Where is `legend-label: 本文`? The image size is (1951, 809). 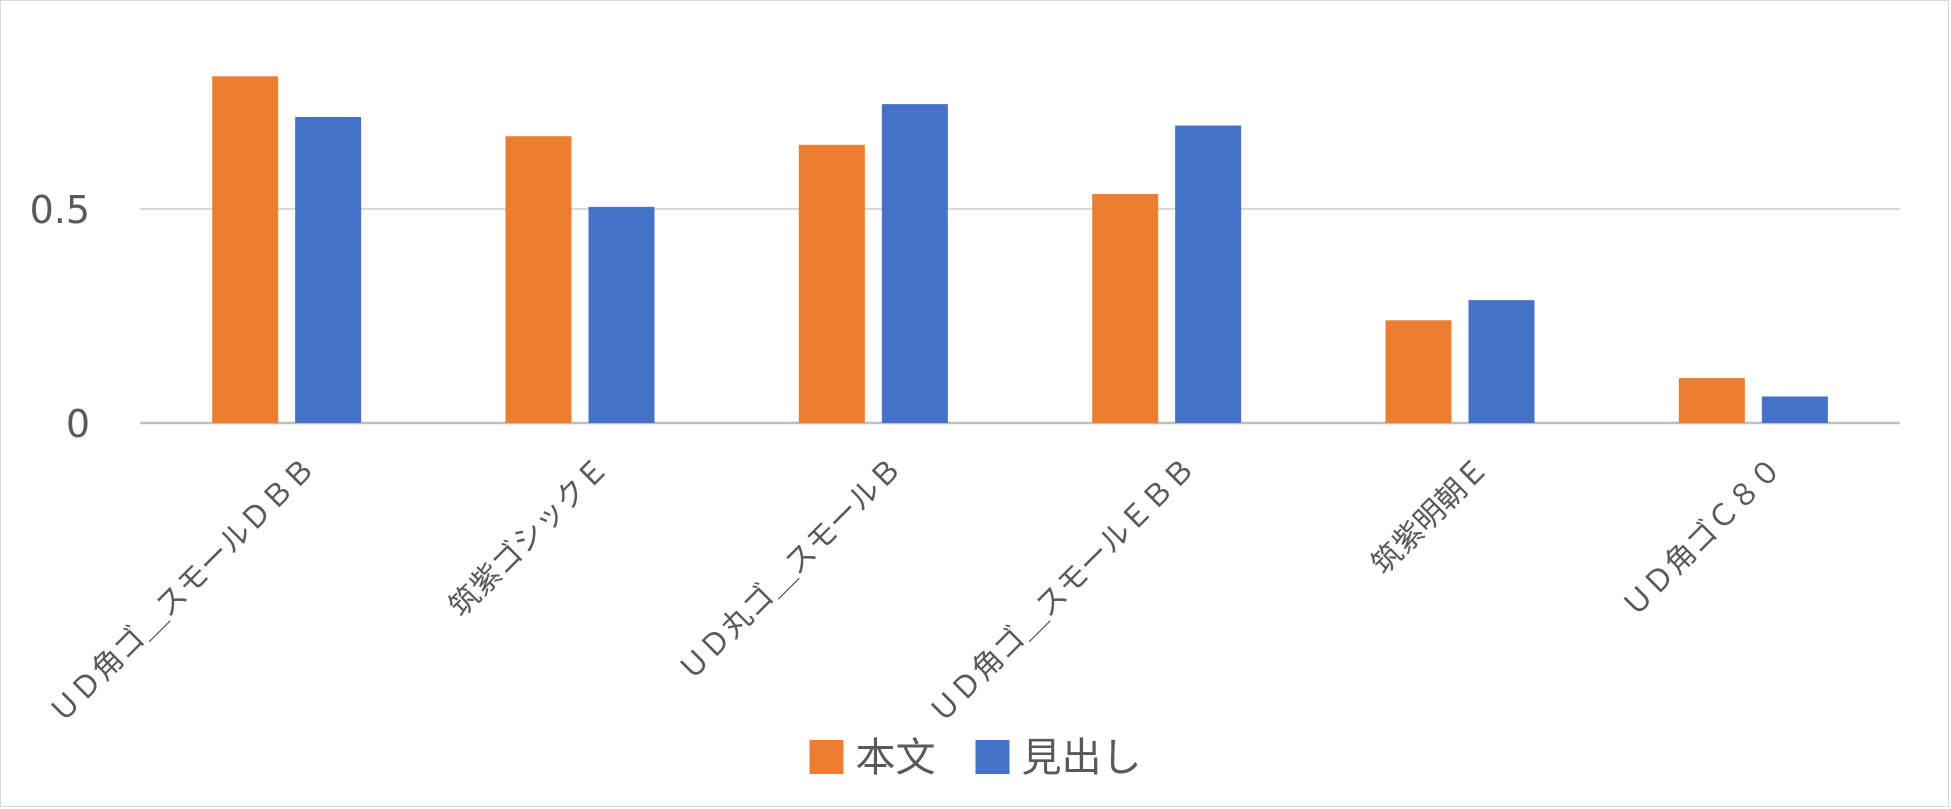 legend-label: 本文 is located at coordinates (896, 758).